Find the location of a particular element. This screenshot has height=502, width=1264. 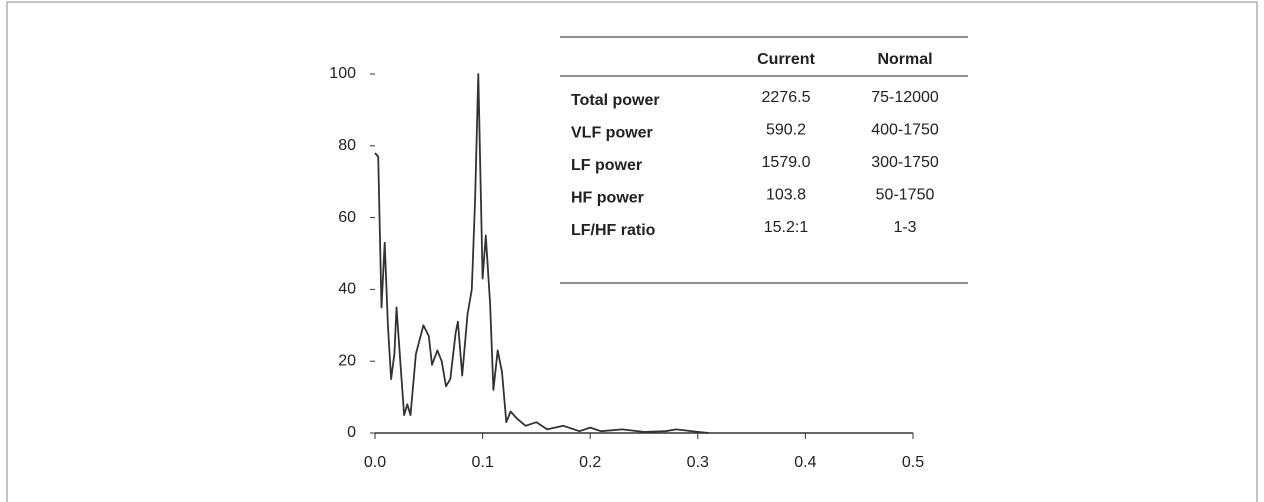

row-label: HF power is located at coordinates (607, 198).